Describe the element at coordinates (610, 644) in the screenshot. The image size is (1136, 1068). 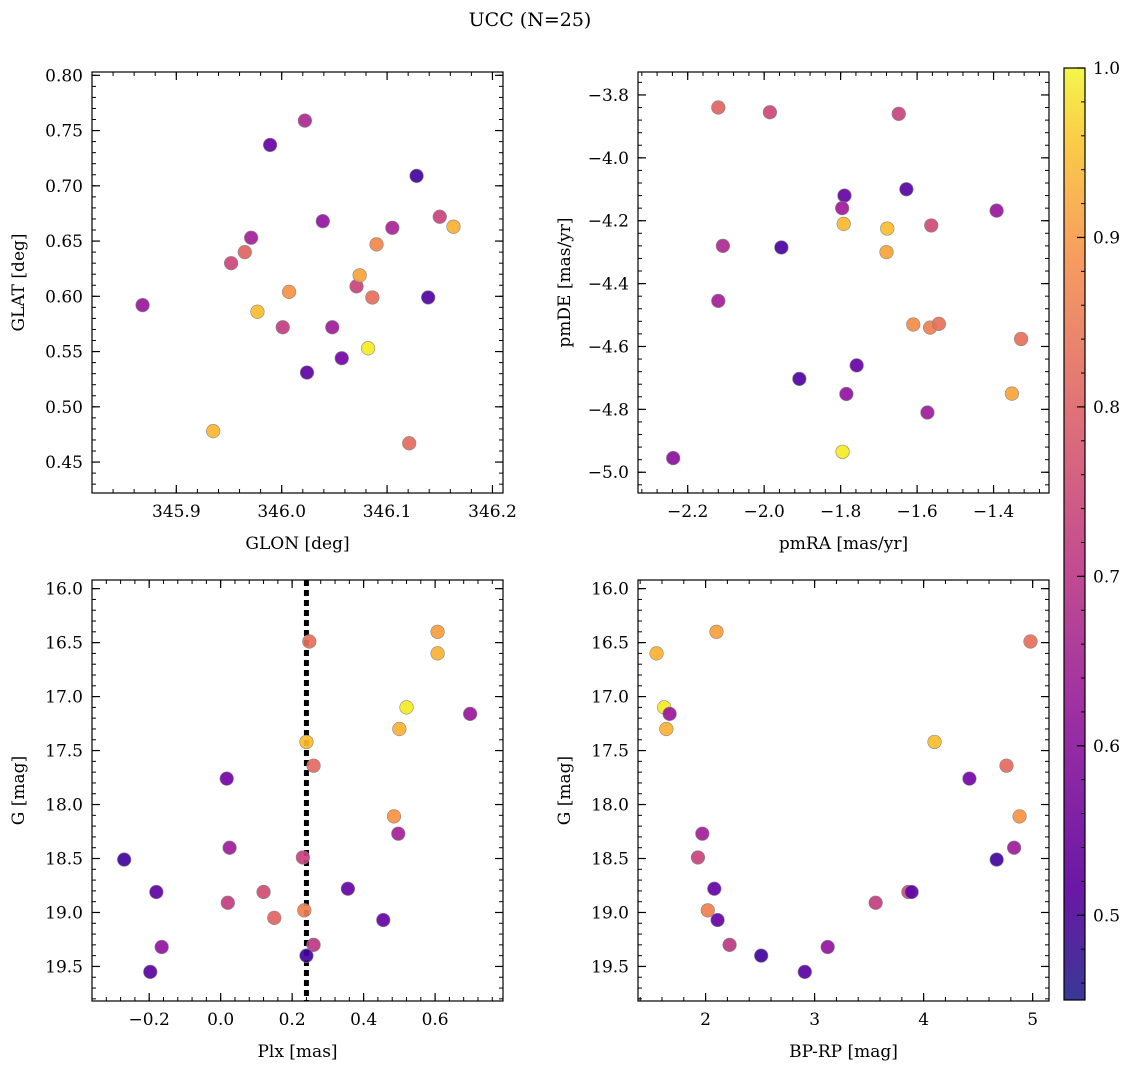
I see `y-tick-label: 16.5` at that location.